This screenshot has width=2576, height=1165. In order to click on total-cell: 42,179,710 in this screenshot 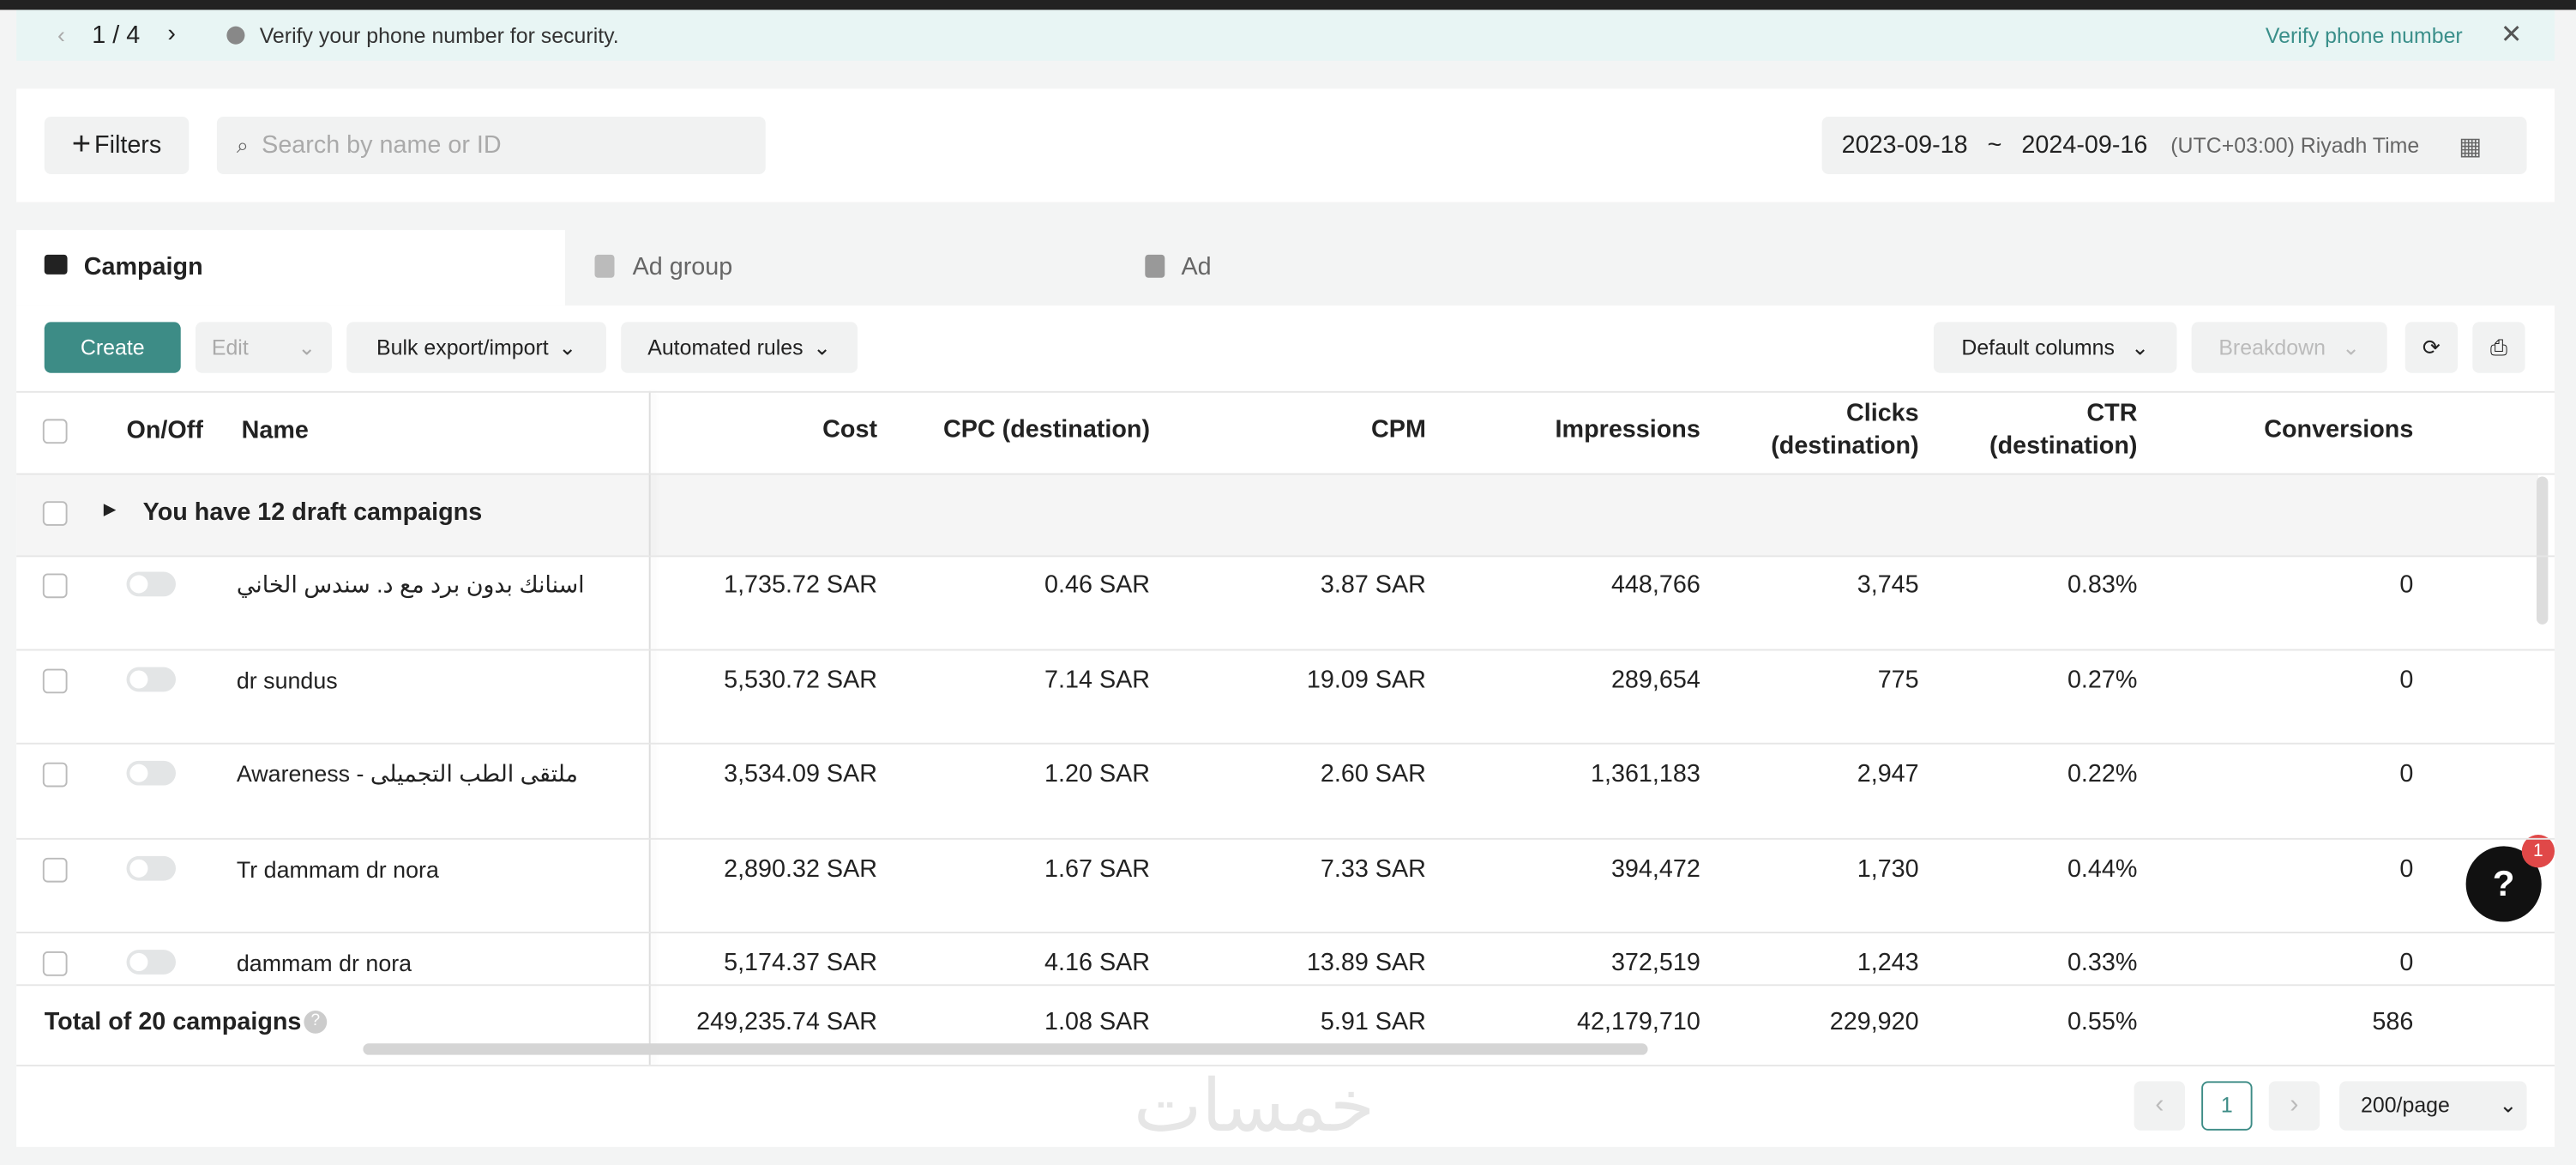, I will do `click(1639, 1022)`.